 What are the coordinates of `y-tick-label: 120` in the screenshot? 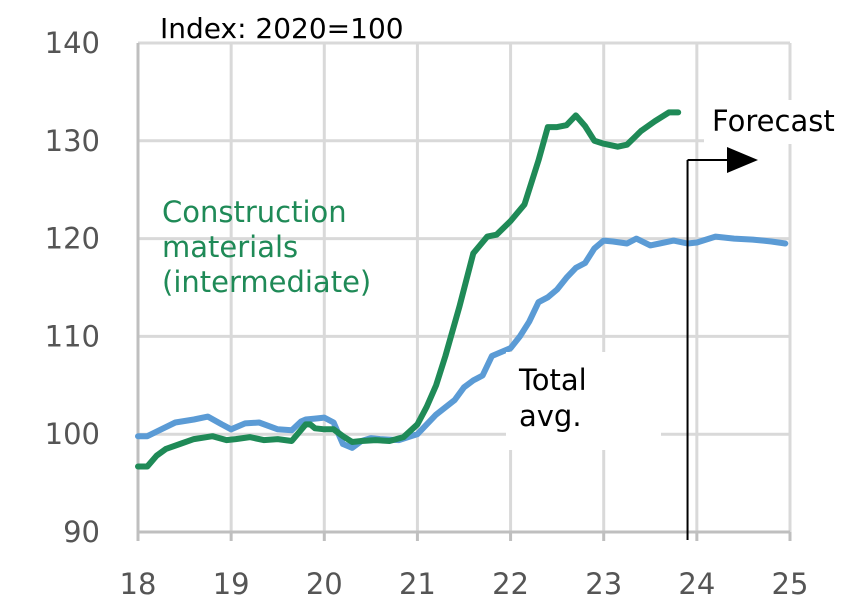 It's located at (72, 239).